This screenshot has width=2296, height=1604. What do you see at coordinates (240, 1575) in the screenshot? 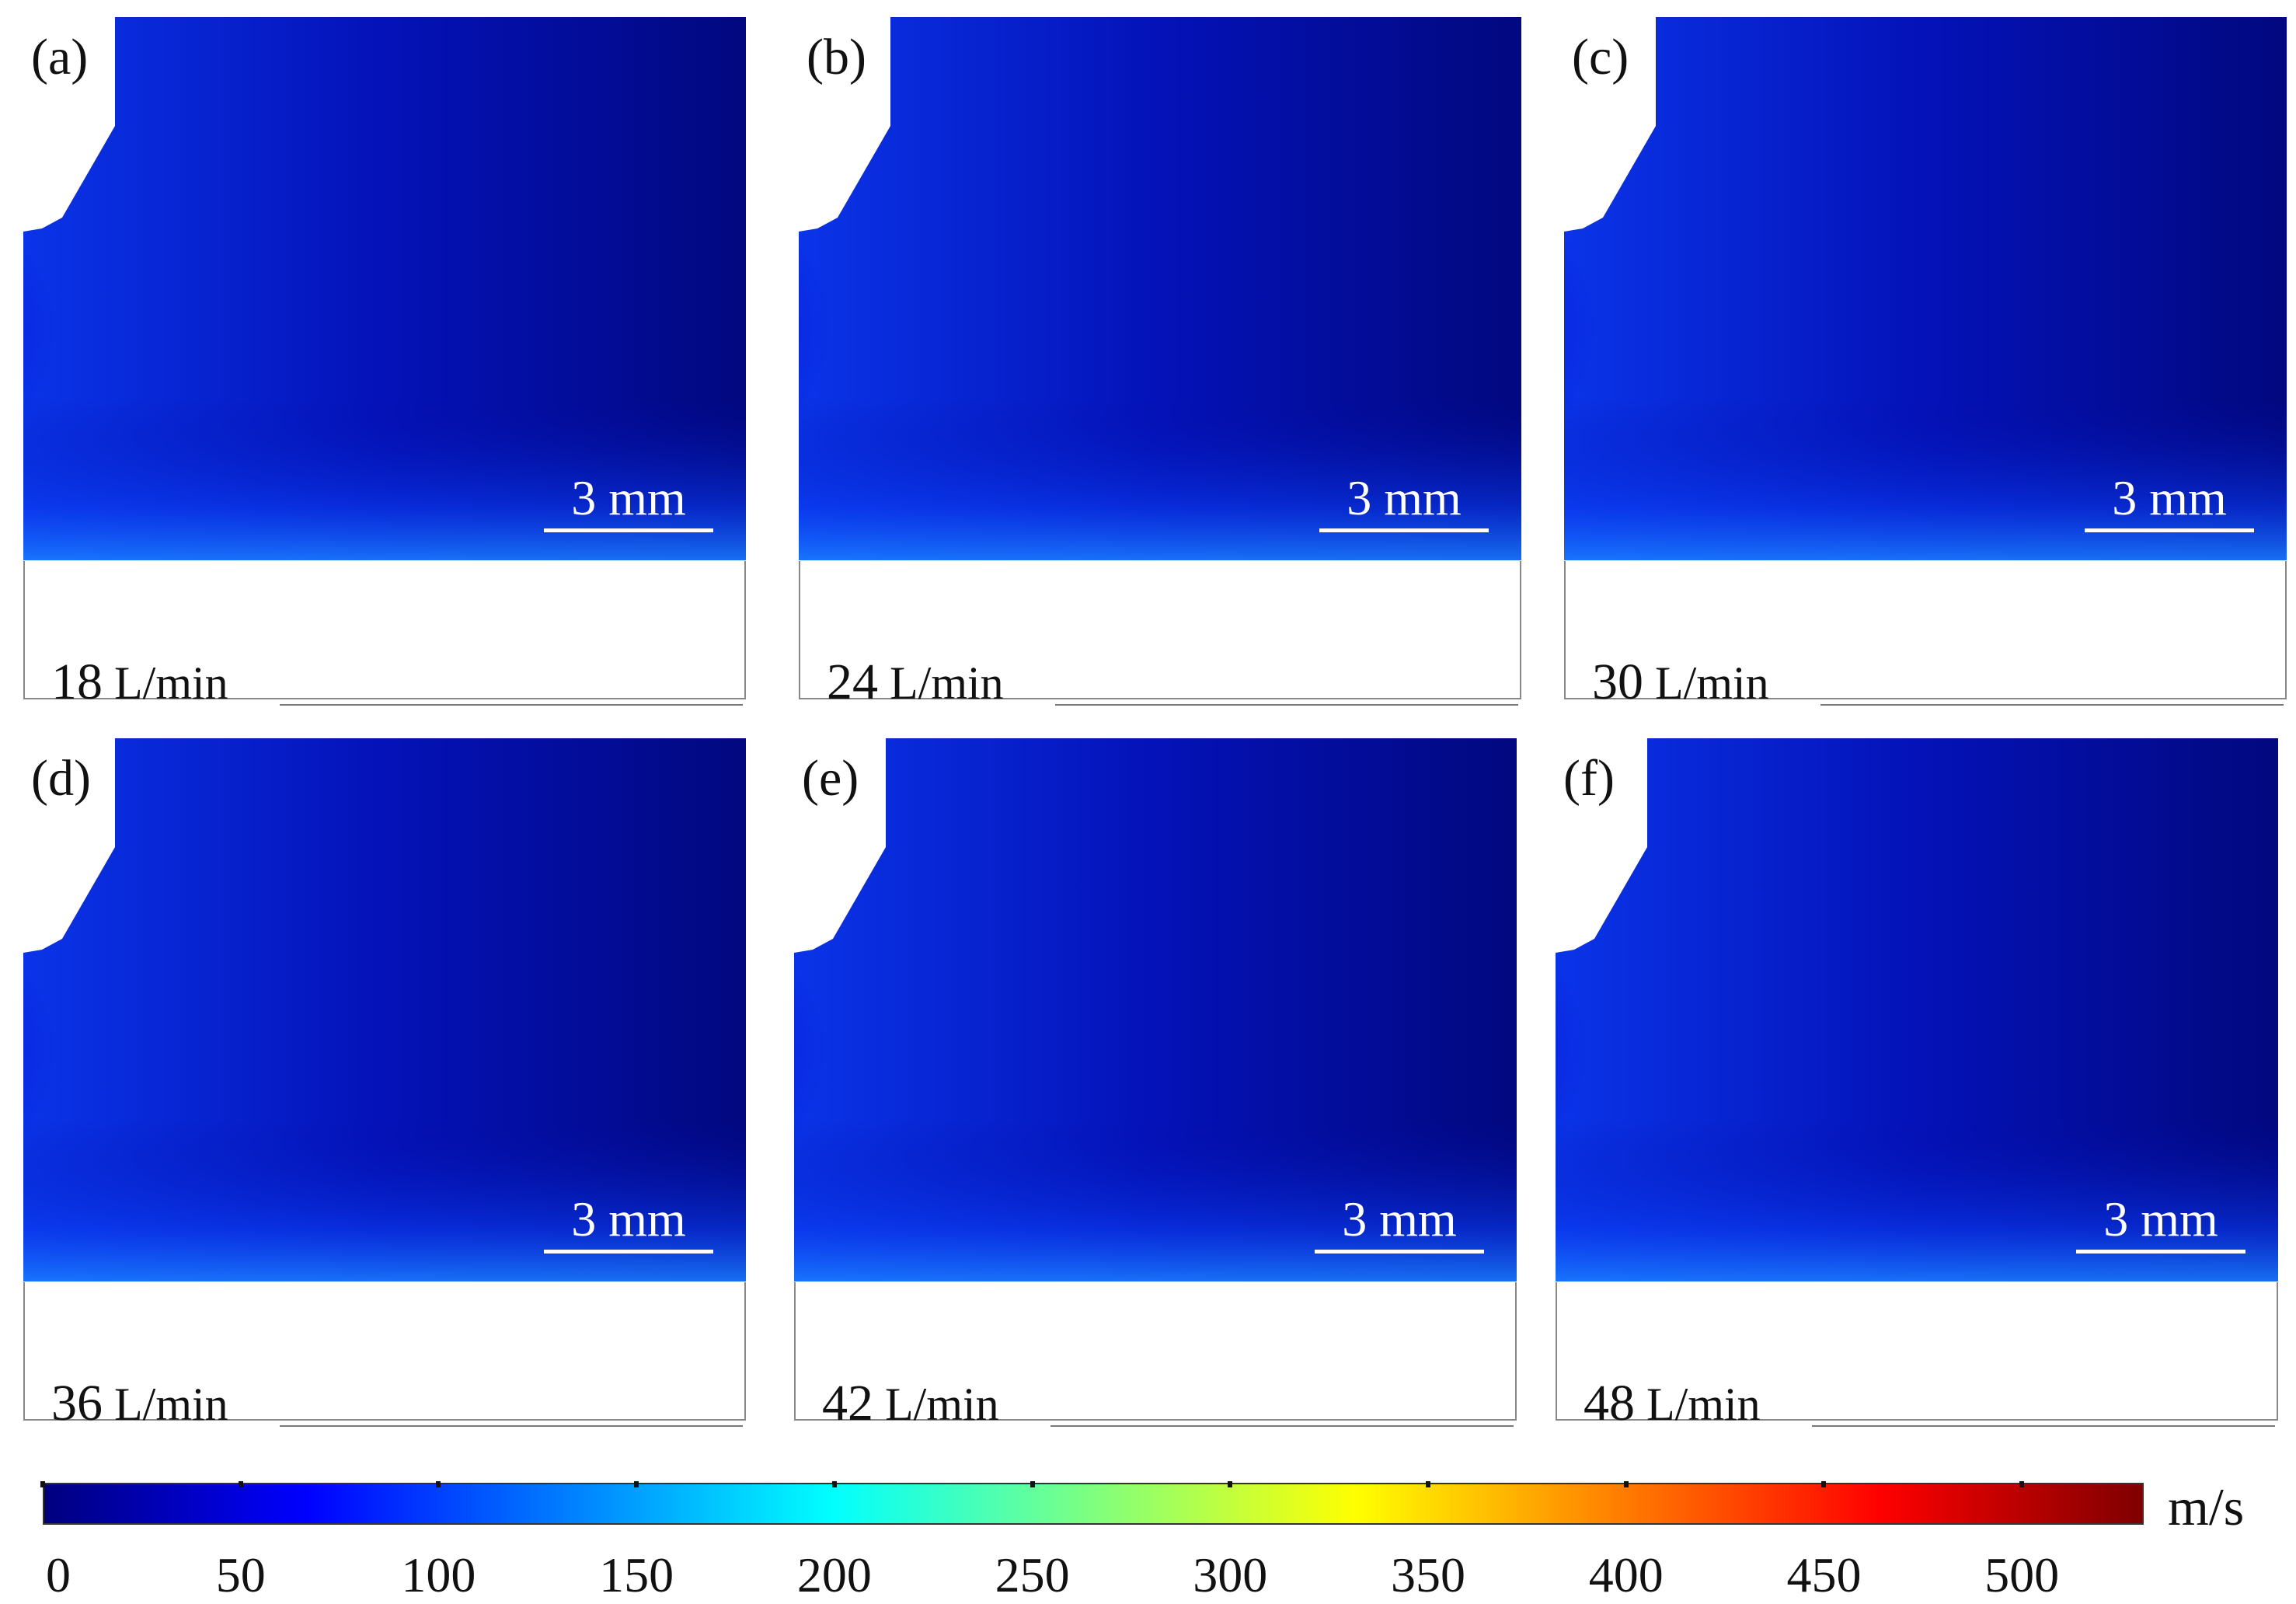
I see `colorbar-tick-label: 50` at bounding box center [240, 1575].